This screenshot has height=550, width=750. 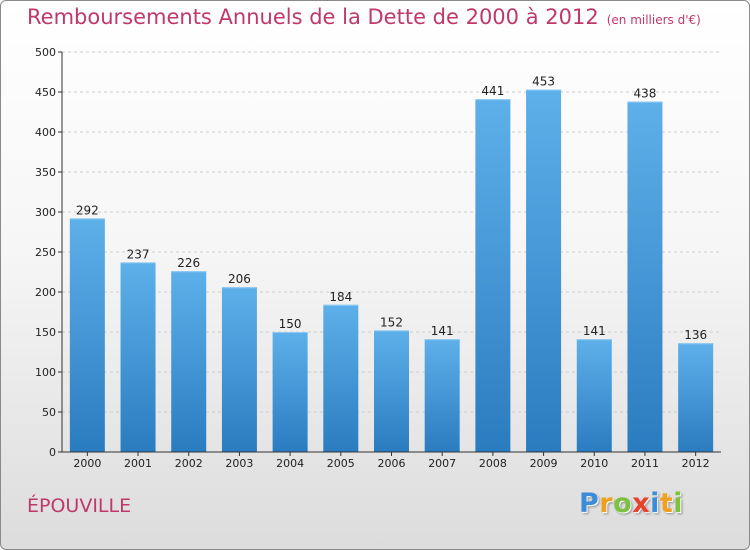 I want to click on bar-value-label: 136, so click(x=695, y=335).